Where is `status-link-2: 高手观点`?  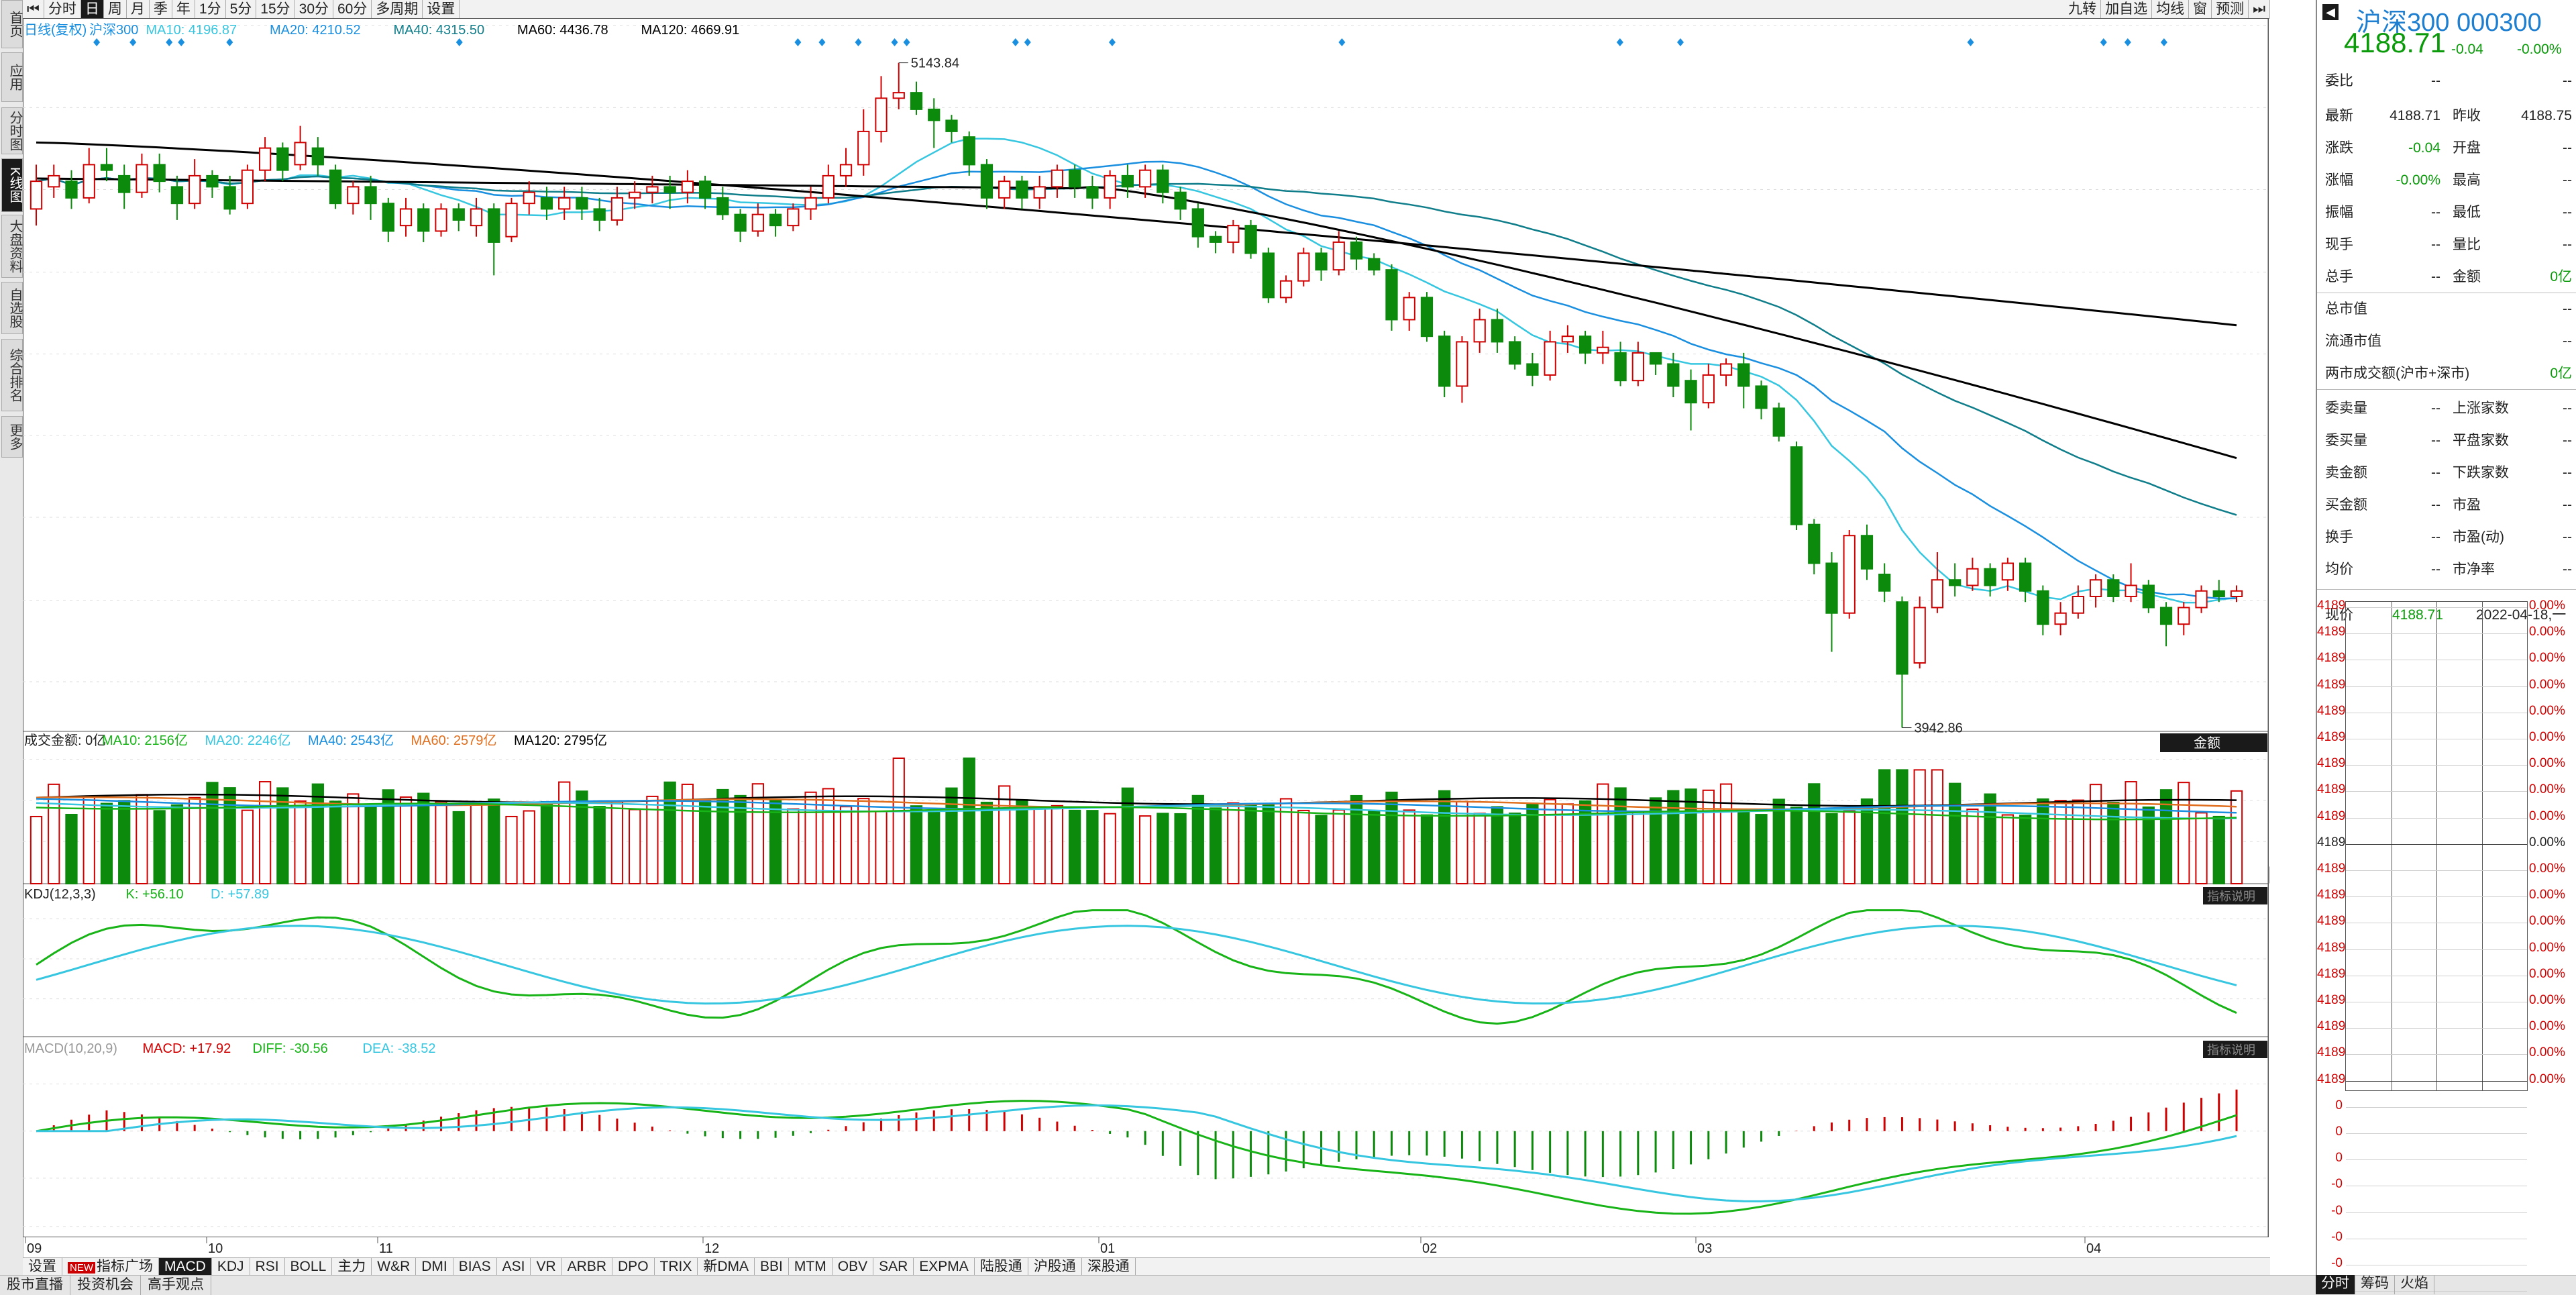 status-link-2: 高手观点 is located at coordinates (176, 1285).